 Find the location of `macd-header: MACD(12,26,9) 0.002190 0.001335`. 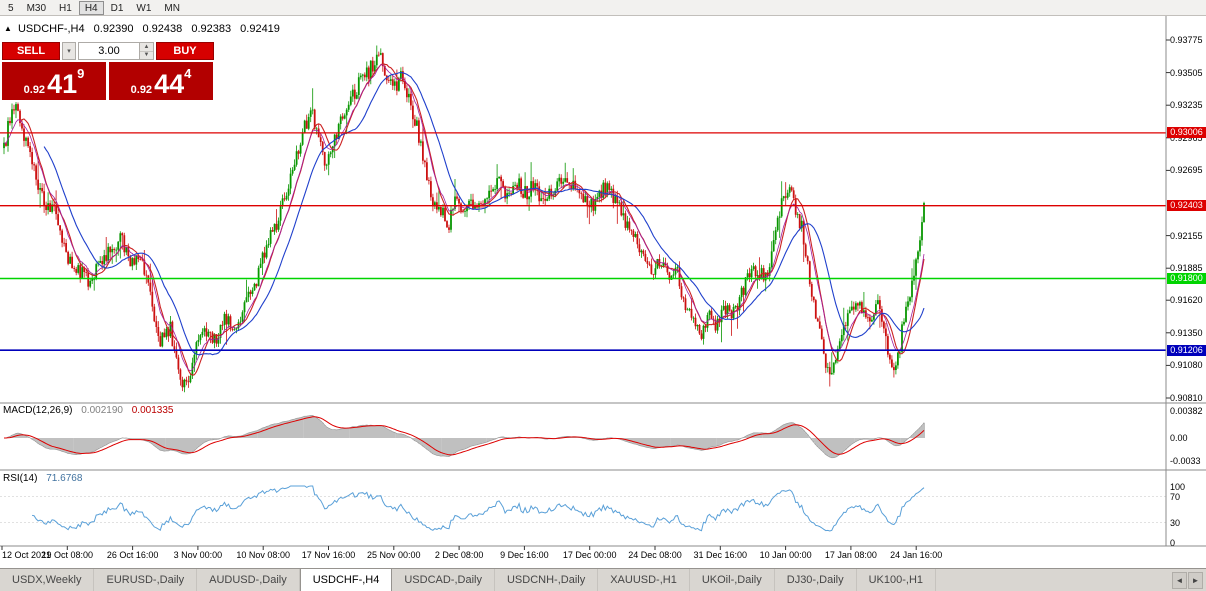

macd-header: MACD(12,26,9) 0.002190 0.001335 is located at coordinates (91, 410).